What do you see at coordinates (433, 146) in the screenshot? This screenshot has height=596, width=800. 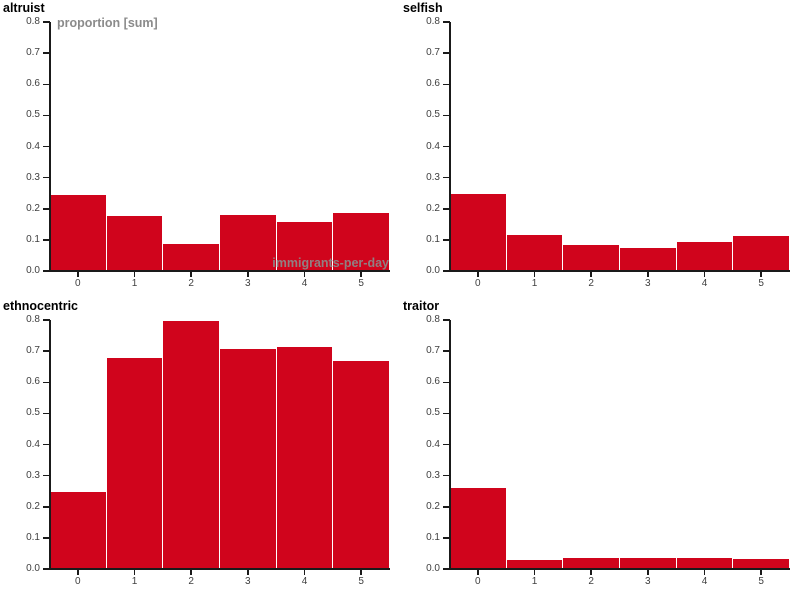 I see `y-tick-label: 0.4` at bounding box center [433, 146].